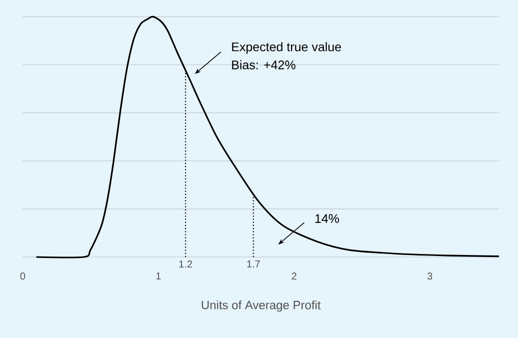 The image size is (518, 338). I want to click on x-tick-label: 0, so click(23, 276).